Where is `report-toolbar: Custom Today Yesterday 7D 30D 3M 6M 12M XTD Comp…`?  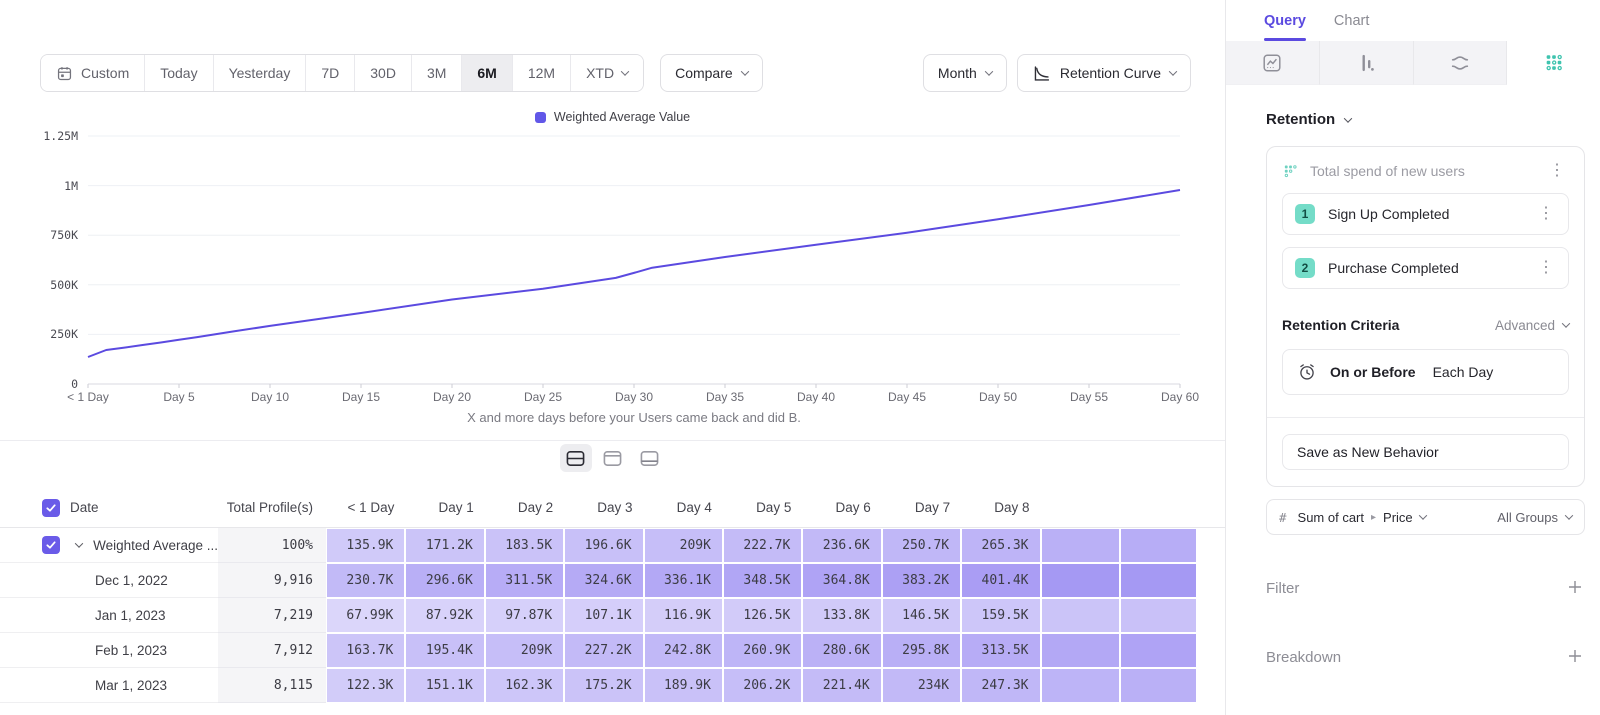 report-toolbar: Custom Today Yesterday 7D 30D 3M 6M 12M XTD Comp… is located at coordinates (615, 73).